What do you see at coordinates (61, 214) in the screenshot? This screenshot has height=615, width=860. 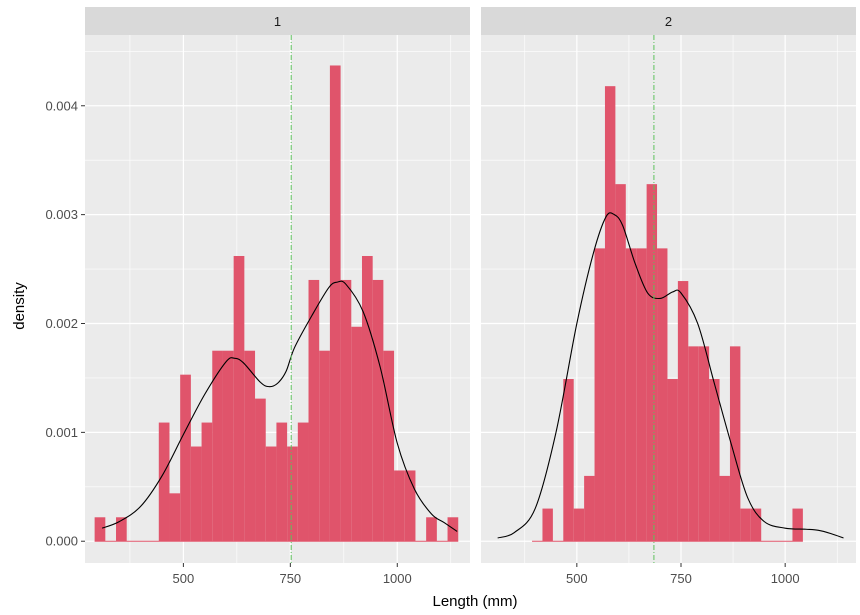 I see `y-tick-label: 0.003` at bounding box center [61, 214].